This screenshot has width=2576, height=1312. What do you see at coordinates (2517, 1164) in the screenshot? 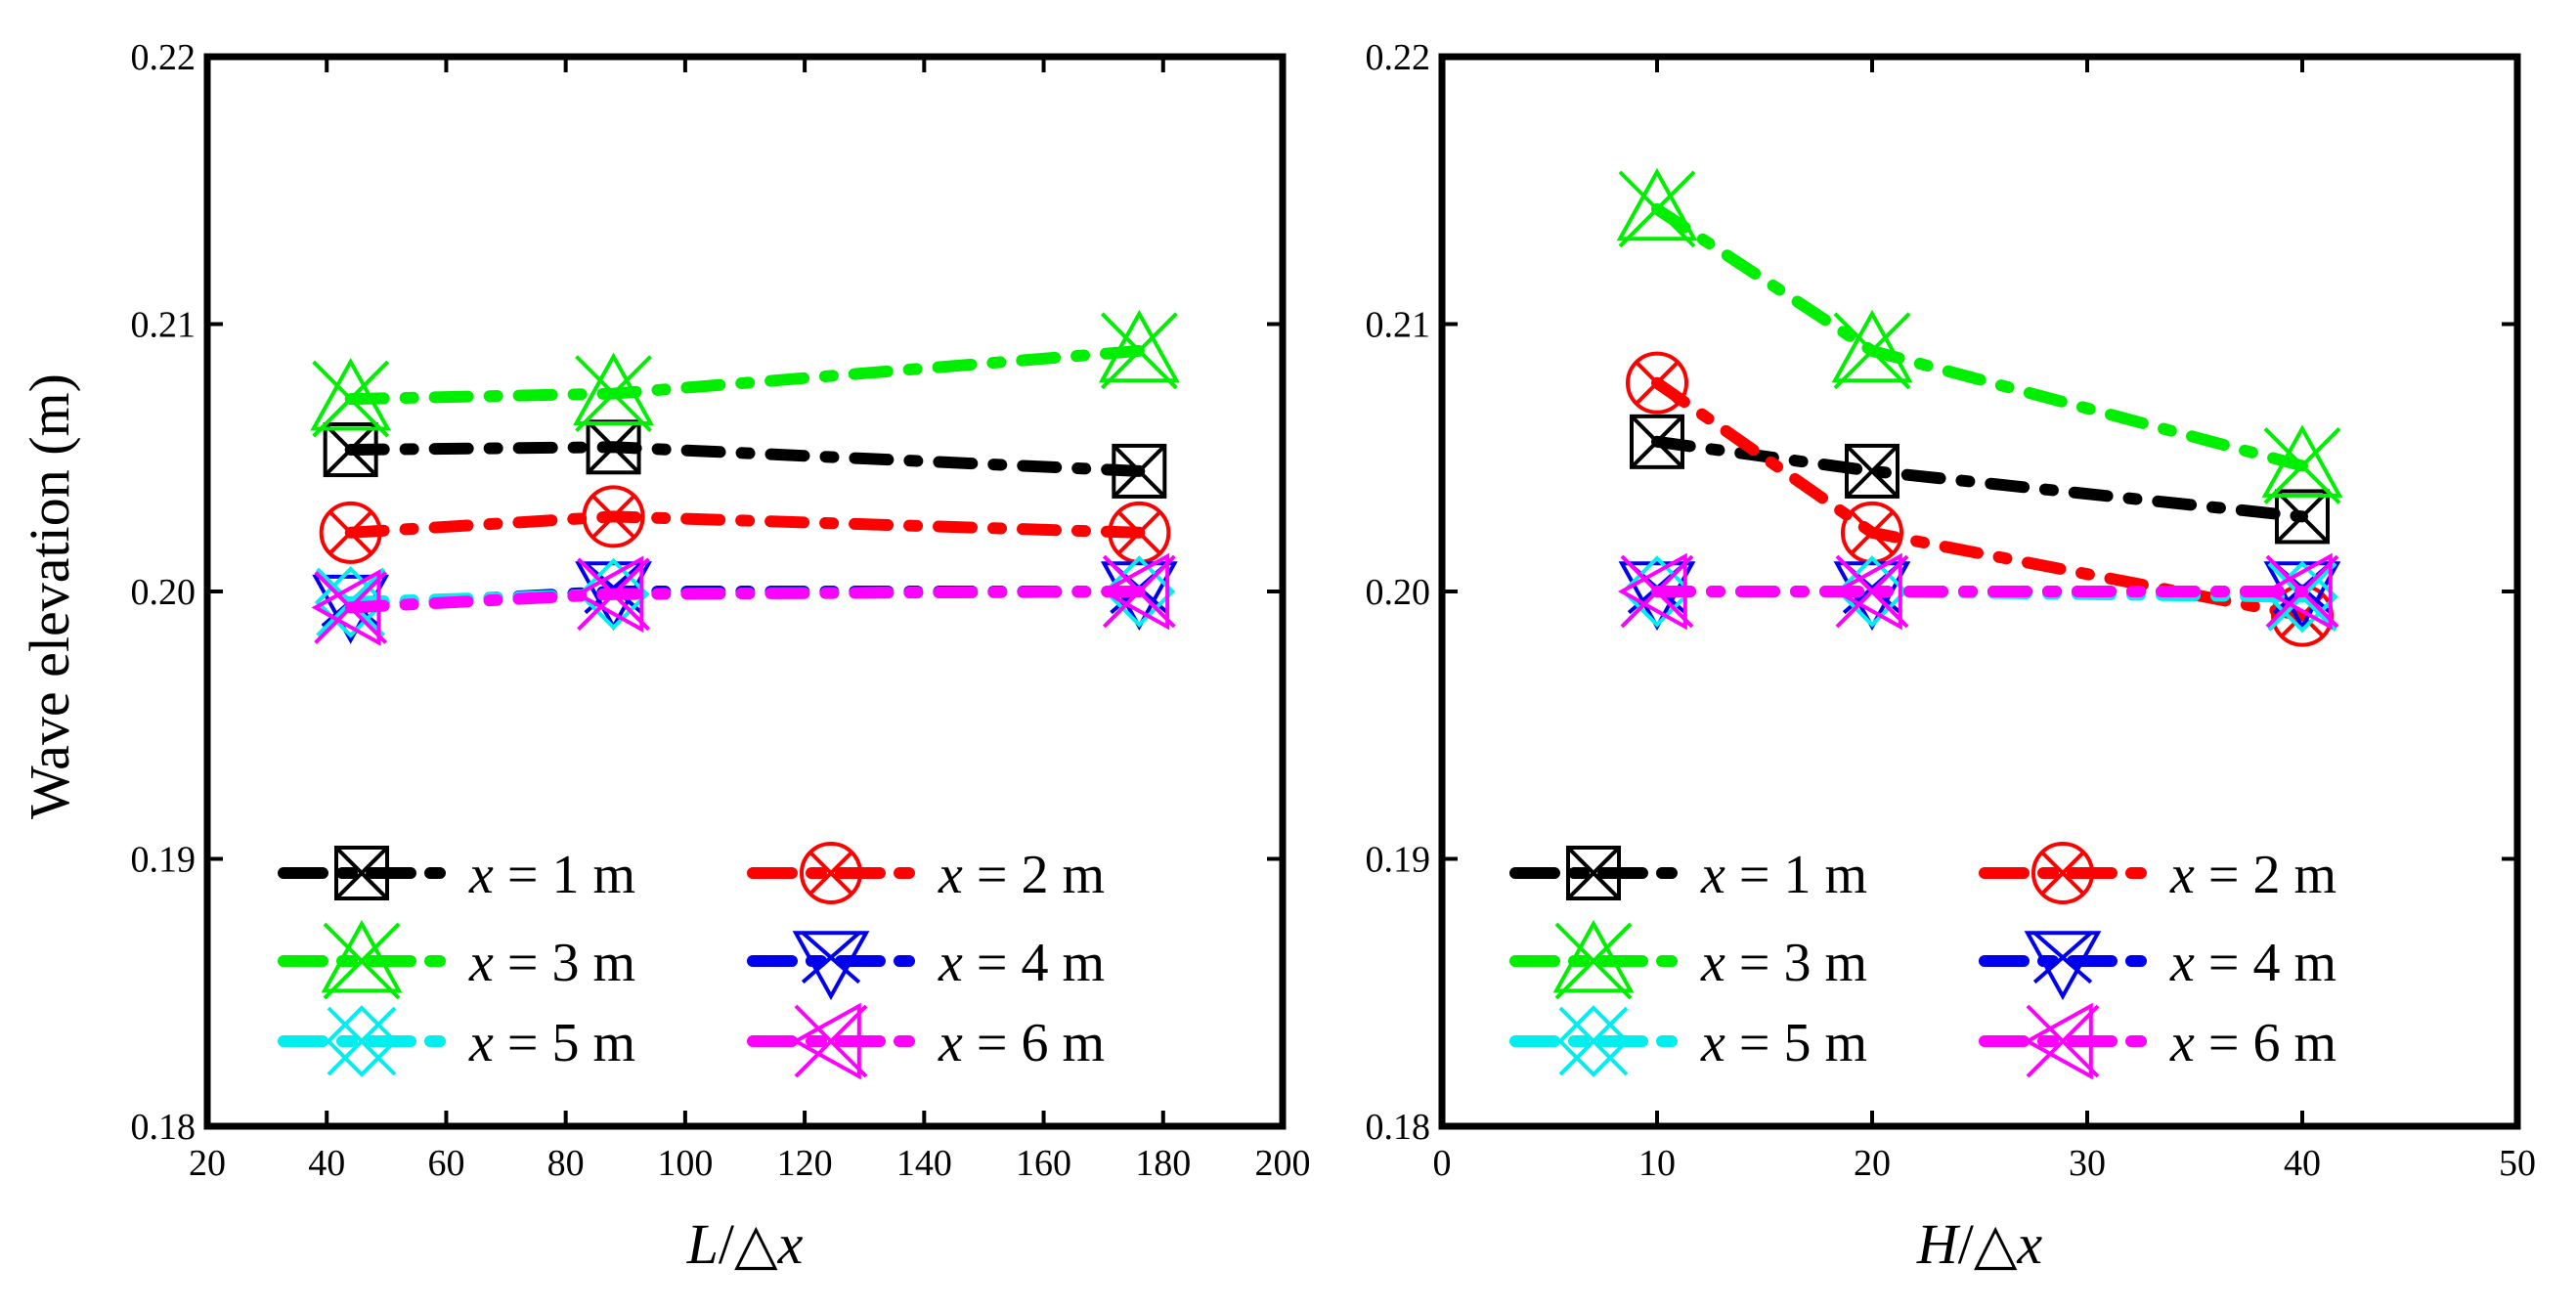
I see `x-tick-label: 50` at bounding box center [2517, 1164].